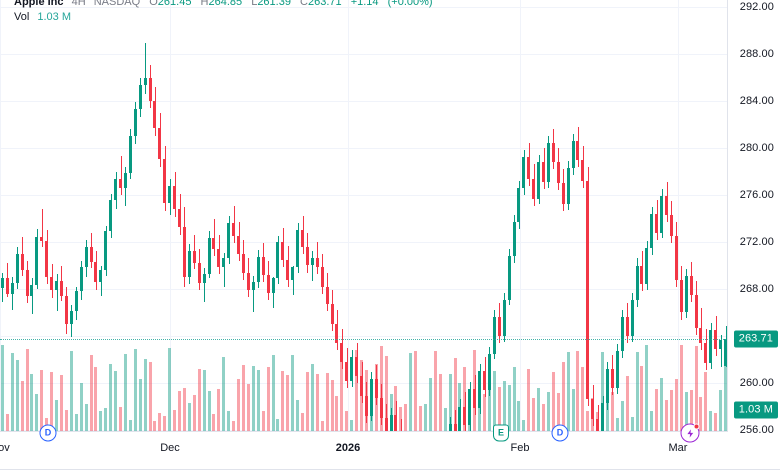 The height and width of the screenshot is (470, 780). I want to click on time-axis: Nov Dec 2026 Feb Mar, so click(364, 450).